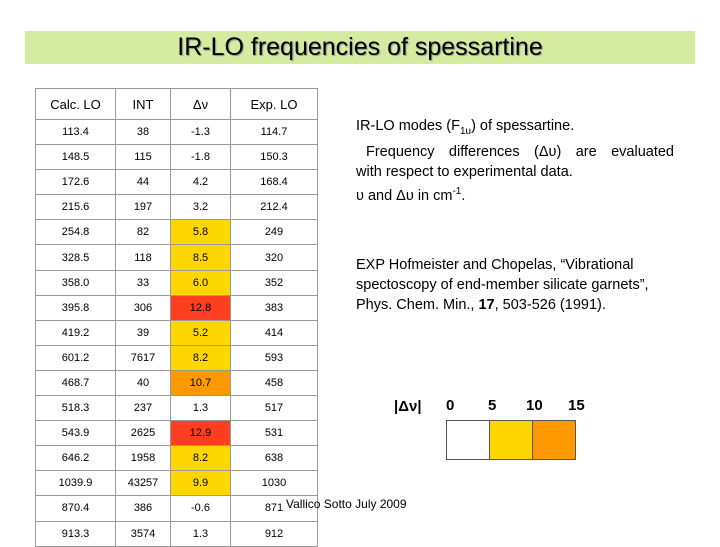 This screenshot has width=720, height=547. Describe the element at coordinates (143, 408) in the screenshot. I see `cell-int: 237` at that location.